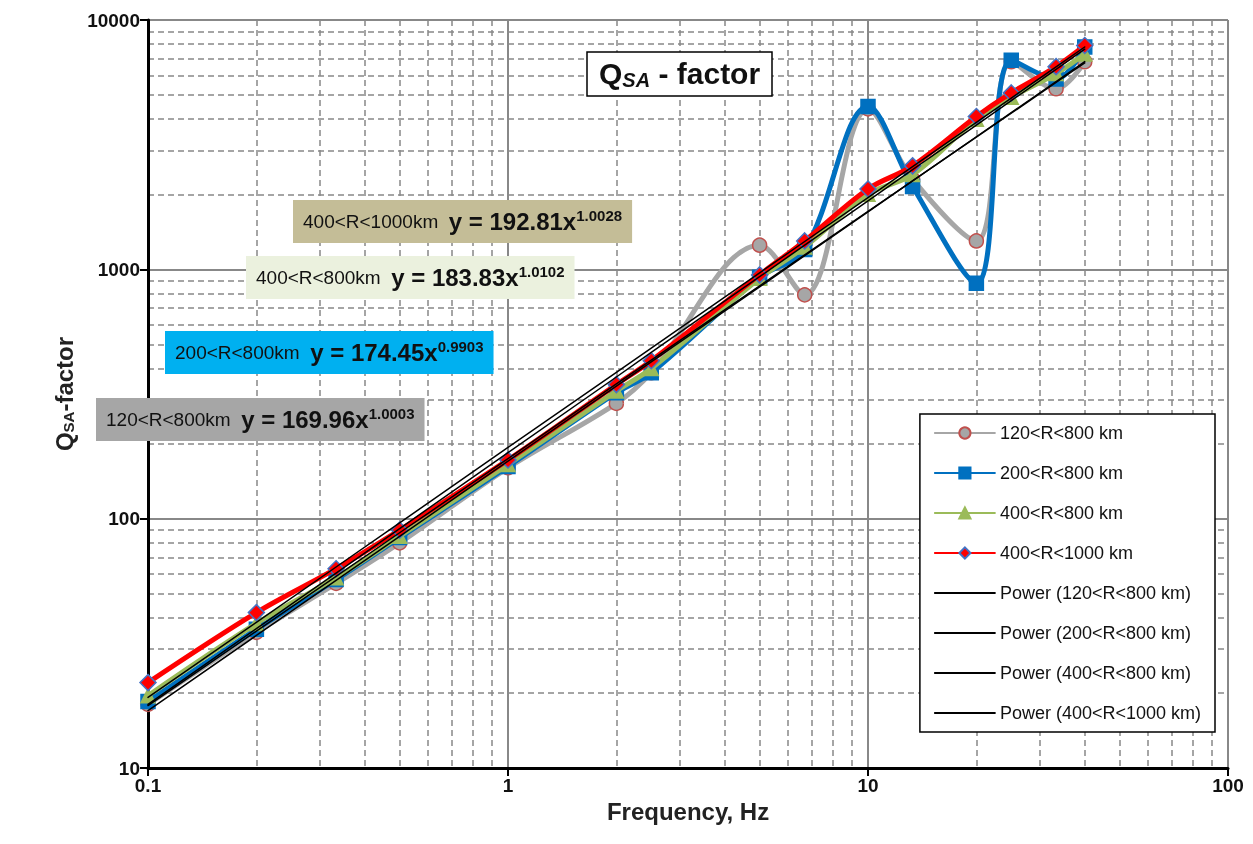 This screenshot has width=1253, height=844. What do you see at coordinates (1061, 513) in the screenshot?
I see `legend-label: 400<R<800 km` at bounding box center [1061, 513].